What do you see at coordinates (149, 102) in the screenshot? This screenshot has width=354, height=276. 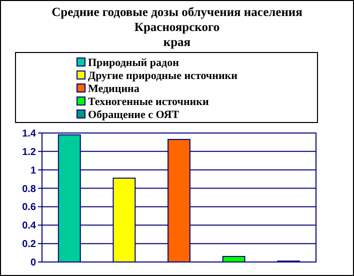 I see `legend-label: Техногенные источники` at bounding box center [149, 102].